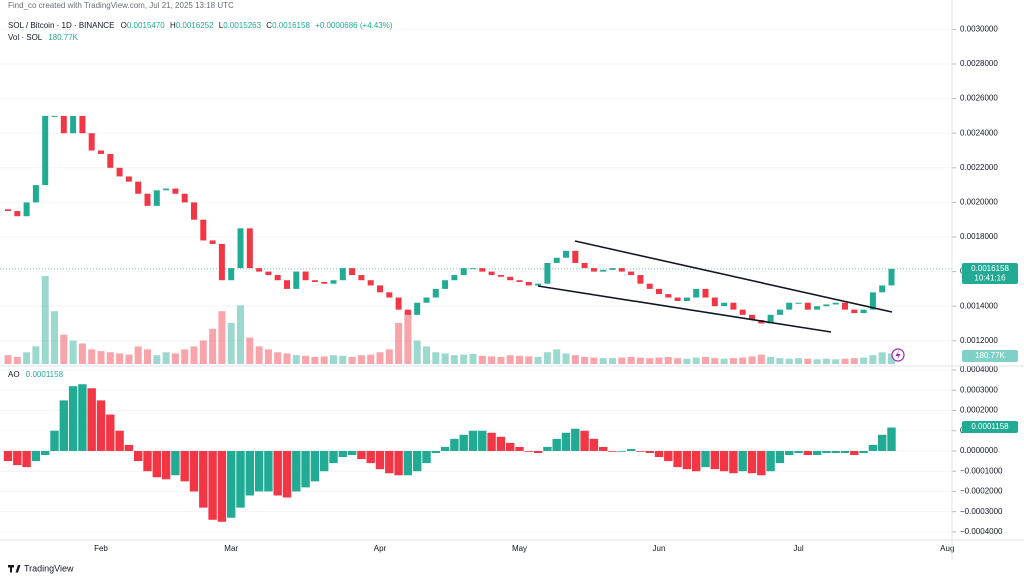 The width and height of the screenshot is (1024, 578). What do you see at coordinates (798, 548) in the screenshot?
I see `x-tick-label: Jul` at bounding box center [798, 548].